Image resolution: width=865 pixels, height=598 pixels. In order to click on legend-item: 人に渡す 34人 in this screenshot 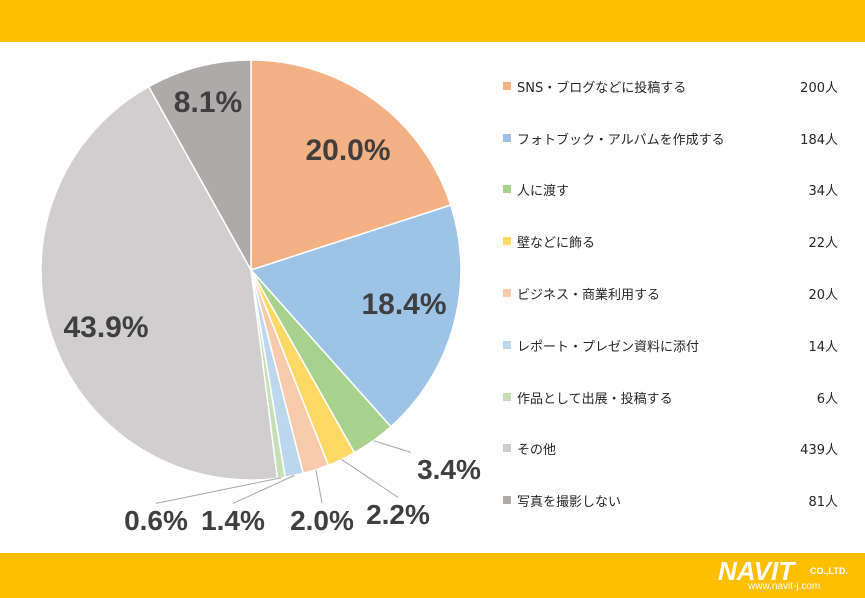, I will do `click(670, 189)`.